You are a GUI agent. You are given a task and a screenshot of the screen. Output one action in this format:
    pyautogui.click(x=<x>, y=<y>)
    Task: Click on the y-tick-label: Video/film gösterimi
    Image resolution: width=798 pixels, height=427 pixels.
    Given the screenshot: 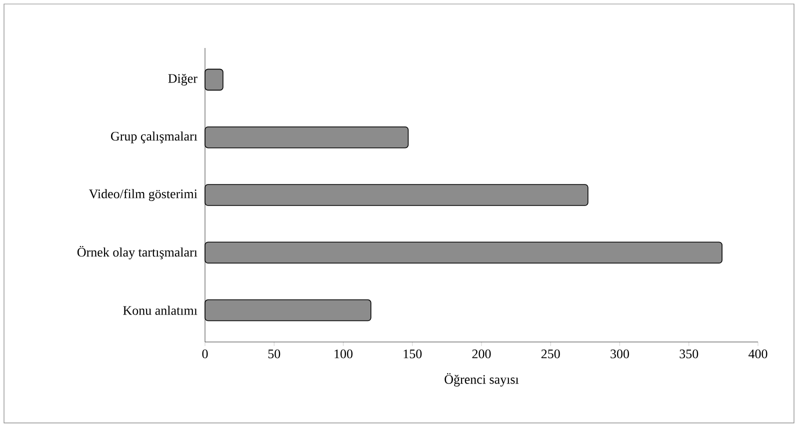 What is the action you would take?
    pyautogui.click(x=143, y=195)
    